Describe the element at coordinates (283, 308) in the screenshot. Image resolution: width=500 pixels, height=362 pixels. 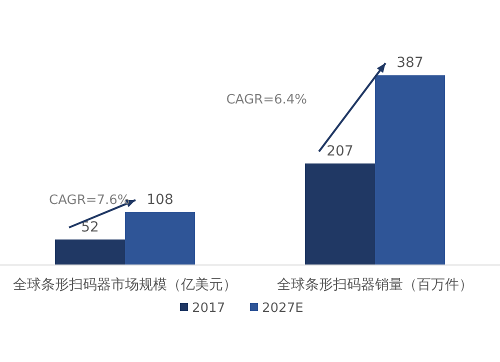
I see `legend-label: 2027E` at that location.